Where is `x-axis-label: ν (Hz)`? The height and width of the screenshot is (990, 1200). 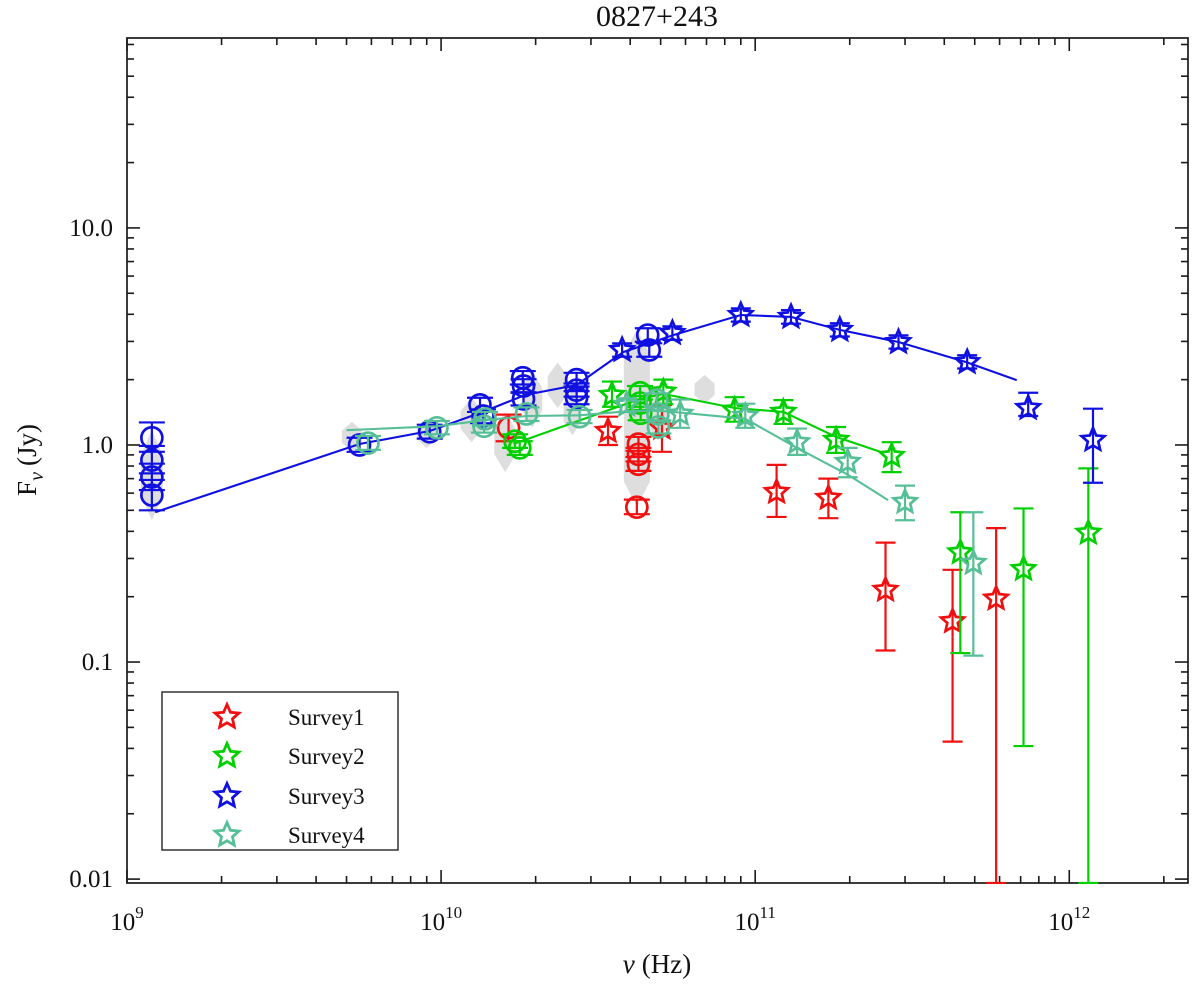 x-axis-label: ν (Hz) is located at coordinates (657, 964).